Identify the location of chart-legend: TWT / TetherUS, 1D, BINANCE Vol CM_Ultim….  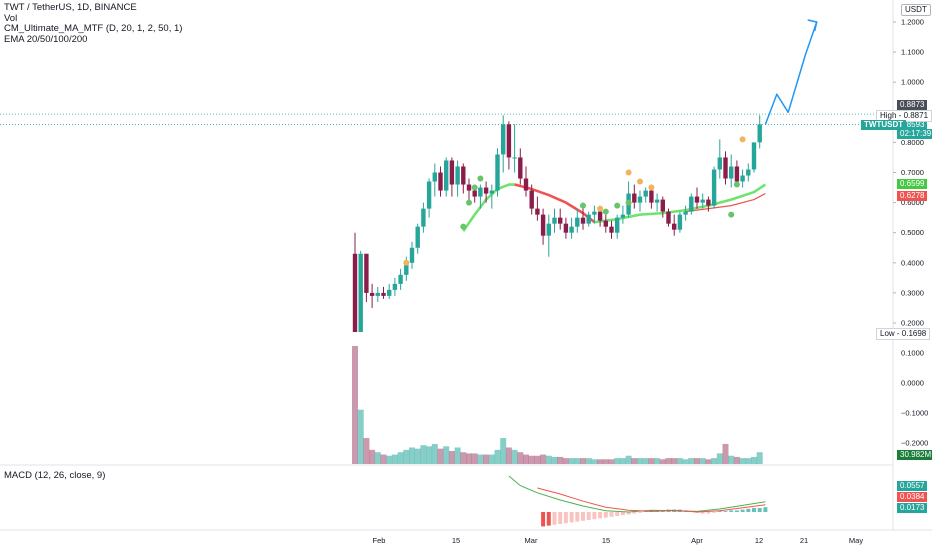
(93, 23).